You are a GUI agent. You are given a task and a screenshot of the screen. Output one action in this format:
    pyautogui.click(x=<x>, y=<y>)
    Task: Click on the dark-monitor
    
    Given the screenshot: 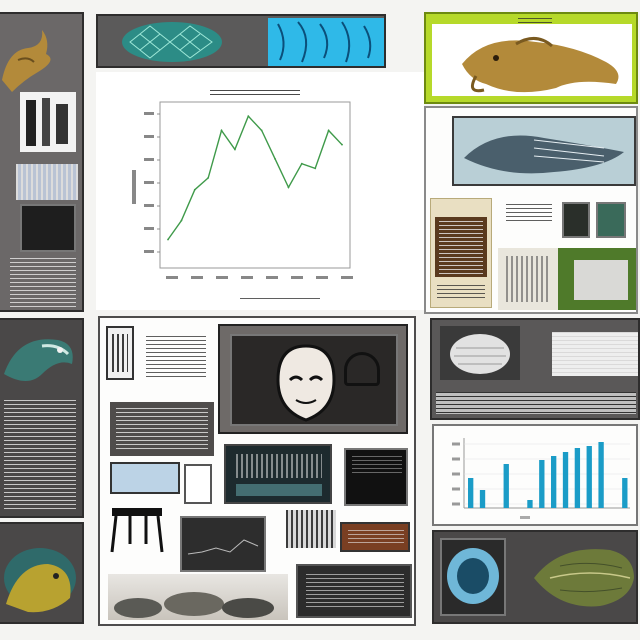 What is the action you would take?
    pyautogui.click(x=376, y=477)
    